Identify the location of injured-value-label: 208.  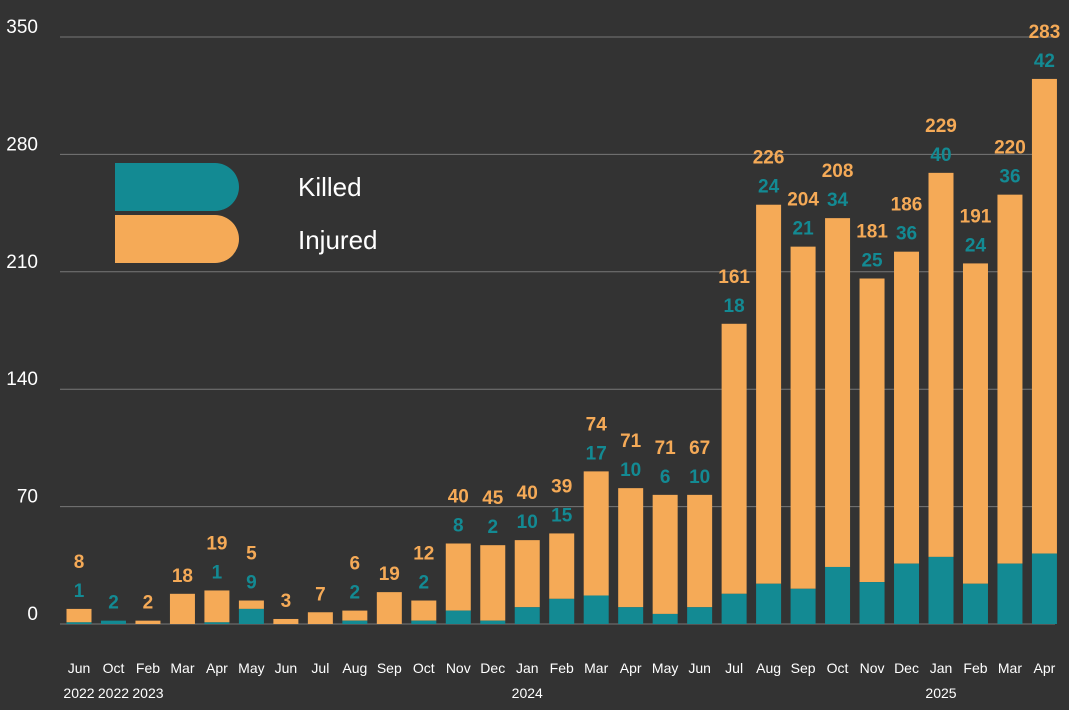
(838, 171).